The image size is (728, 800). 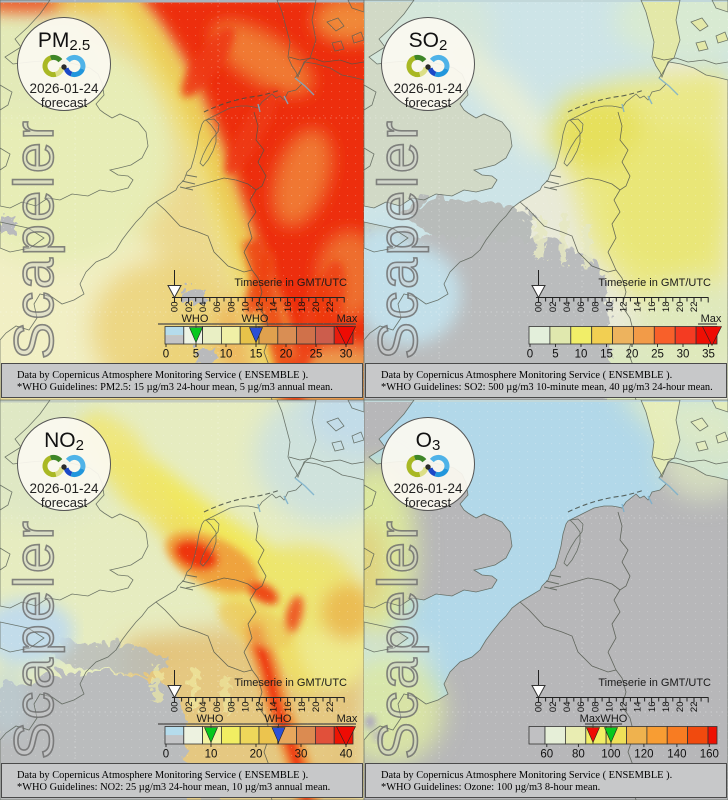 What do you see at coordinates (709, 755) in the screenshot?
I see `svg-text: 160` at bounding box center [709, 755].